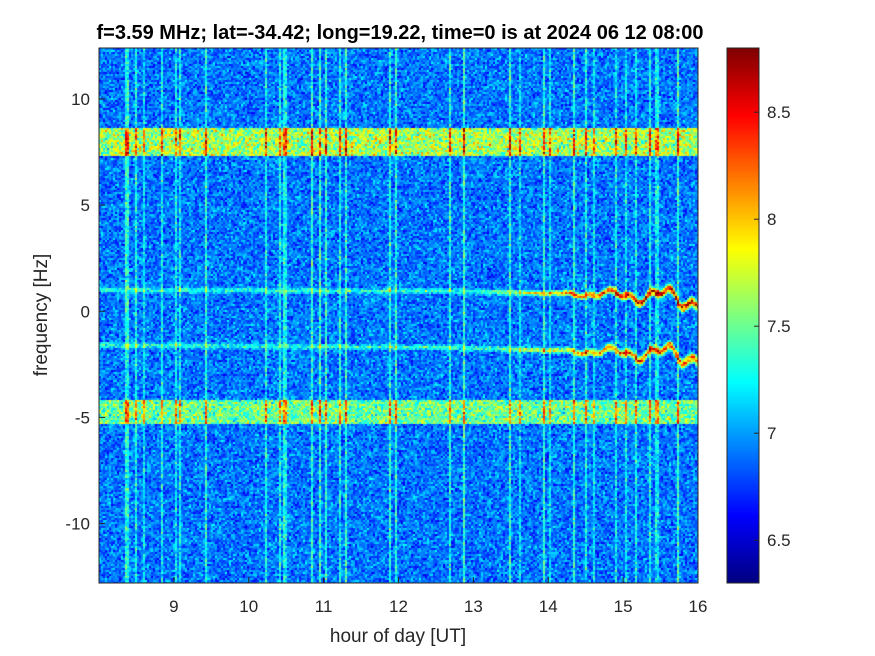 The image size is (875, 656). Describe the element at coordinates (248, 606) in the screenshot. I see `x-tick-label: 10` at that location.